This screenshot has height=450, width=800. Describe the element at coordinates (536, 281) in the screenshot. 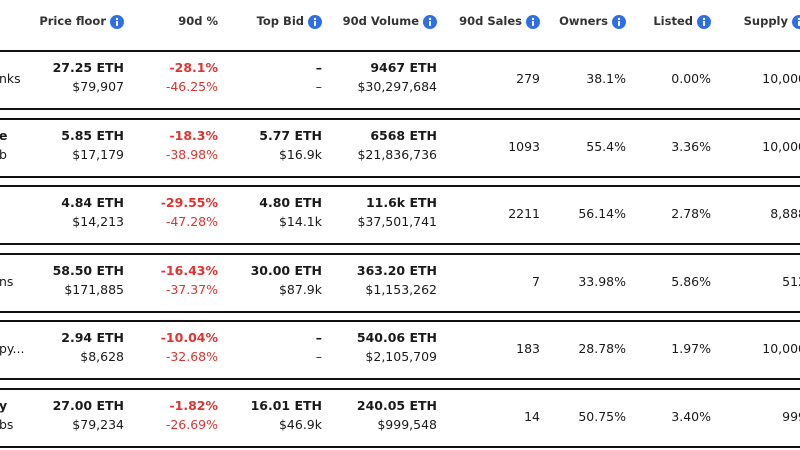

I see `cell-text: 7` at that location.